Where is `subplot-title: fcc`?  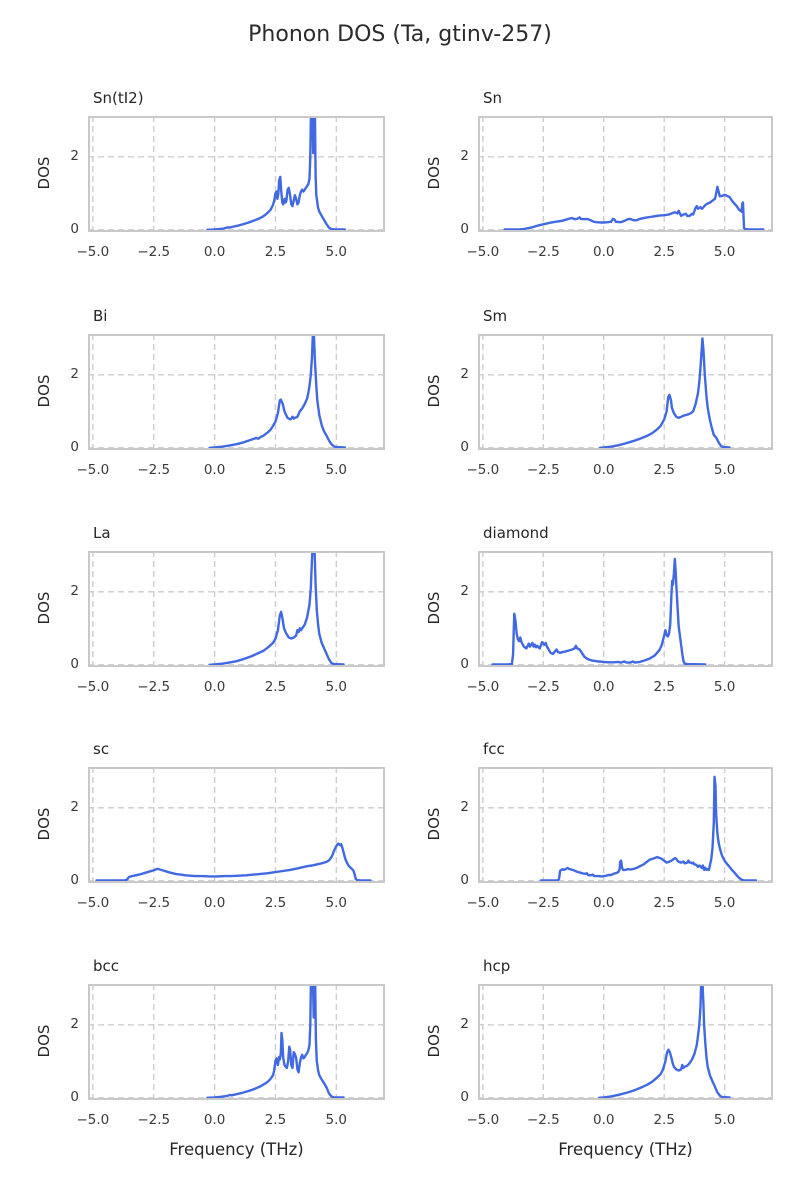 subplot-title: fcc is located at coordinates (494, 749).